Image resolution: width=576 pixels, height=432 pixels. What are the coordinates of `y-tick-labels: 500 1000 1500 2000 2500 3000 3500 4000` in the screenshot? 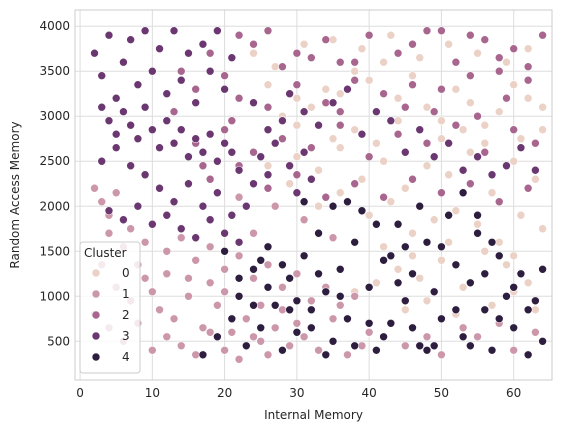 It's located at (54, 183).